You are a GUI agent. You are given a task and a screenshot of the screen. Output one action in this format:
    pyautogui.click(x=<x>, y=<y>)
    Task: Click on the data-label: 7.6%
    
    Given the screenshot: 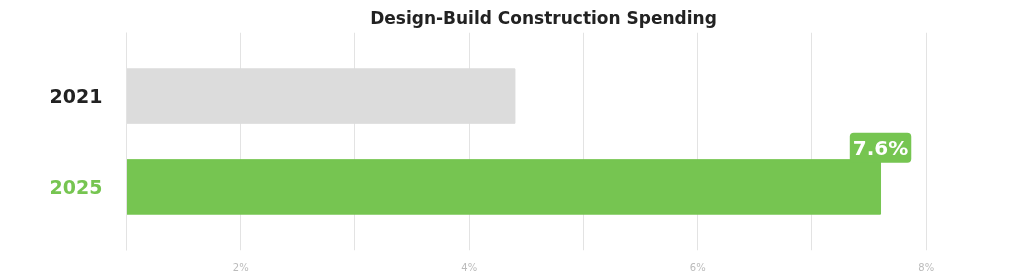 What is the action you would take?
    pyautogui.click(x=880, y=147)
    